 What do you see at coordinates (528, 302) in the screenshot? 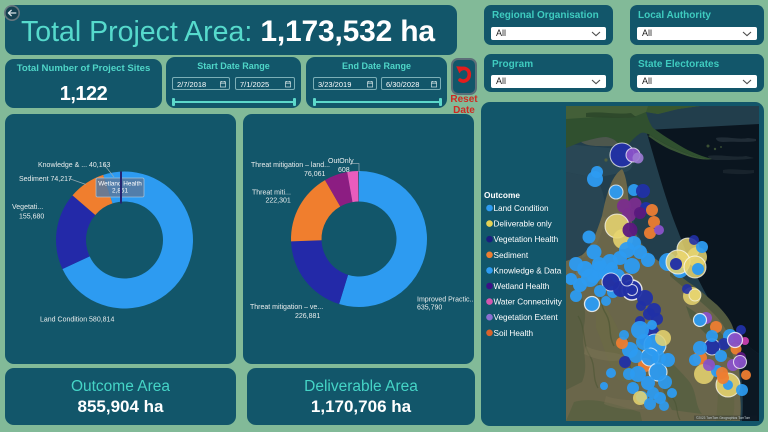
I see `svg-text: Water Connectivity` at bounding box center [528, 302].